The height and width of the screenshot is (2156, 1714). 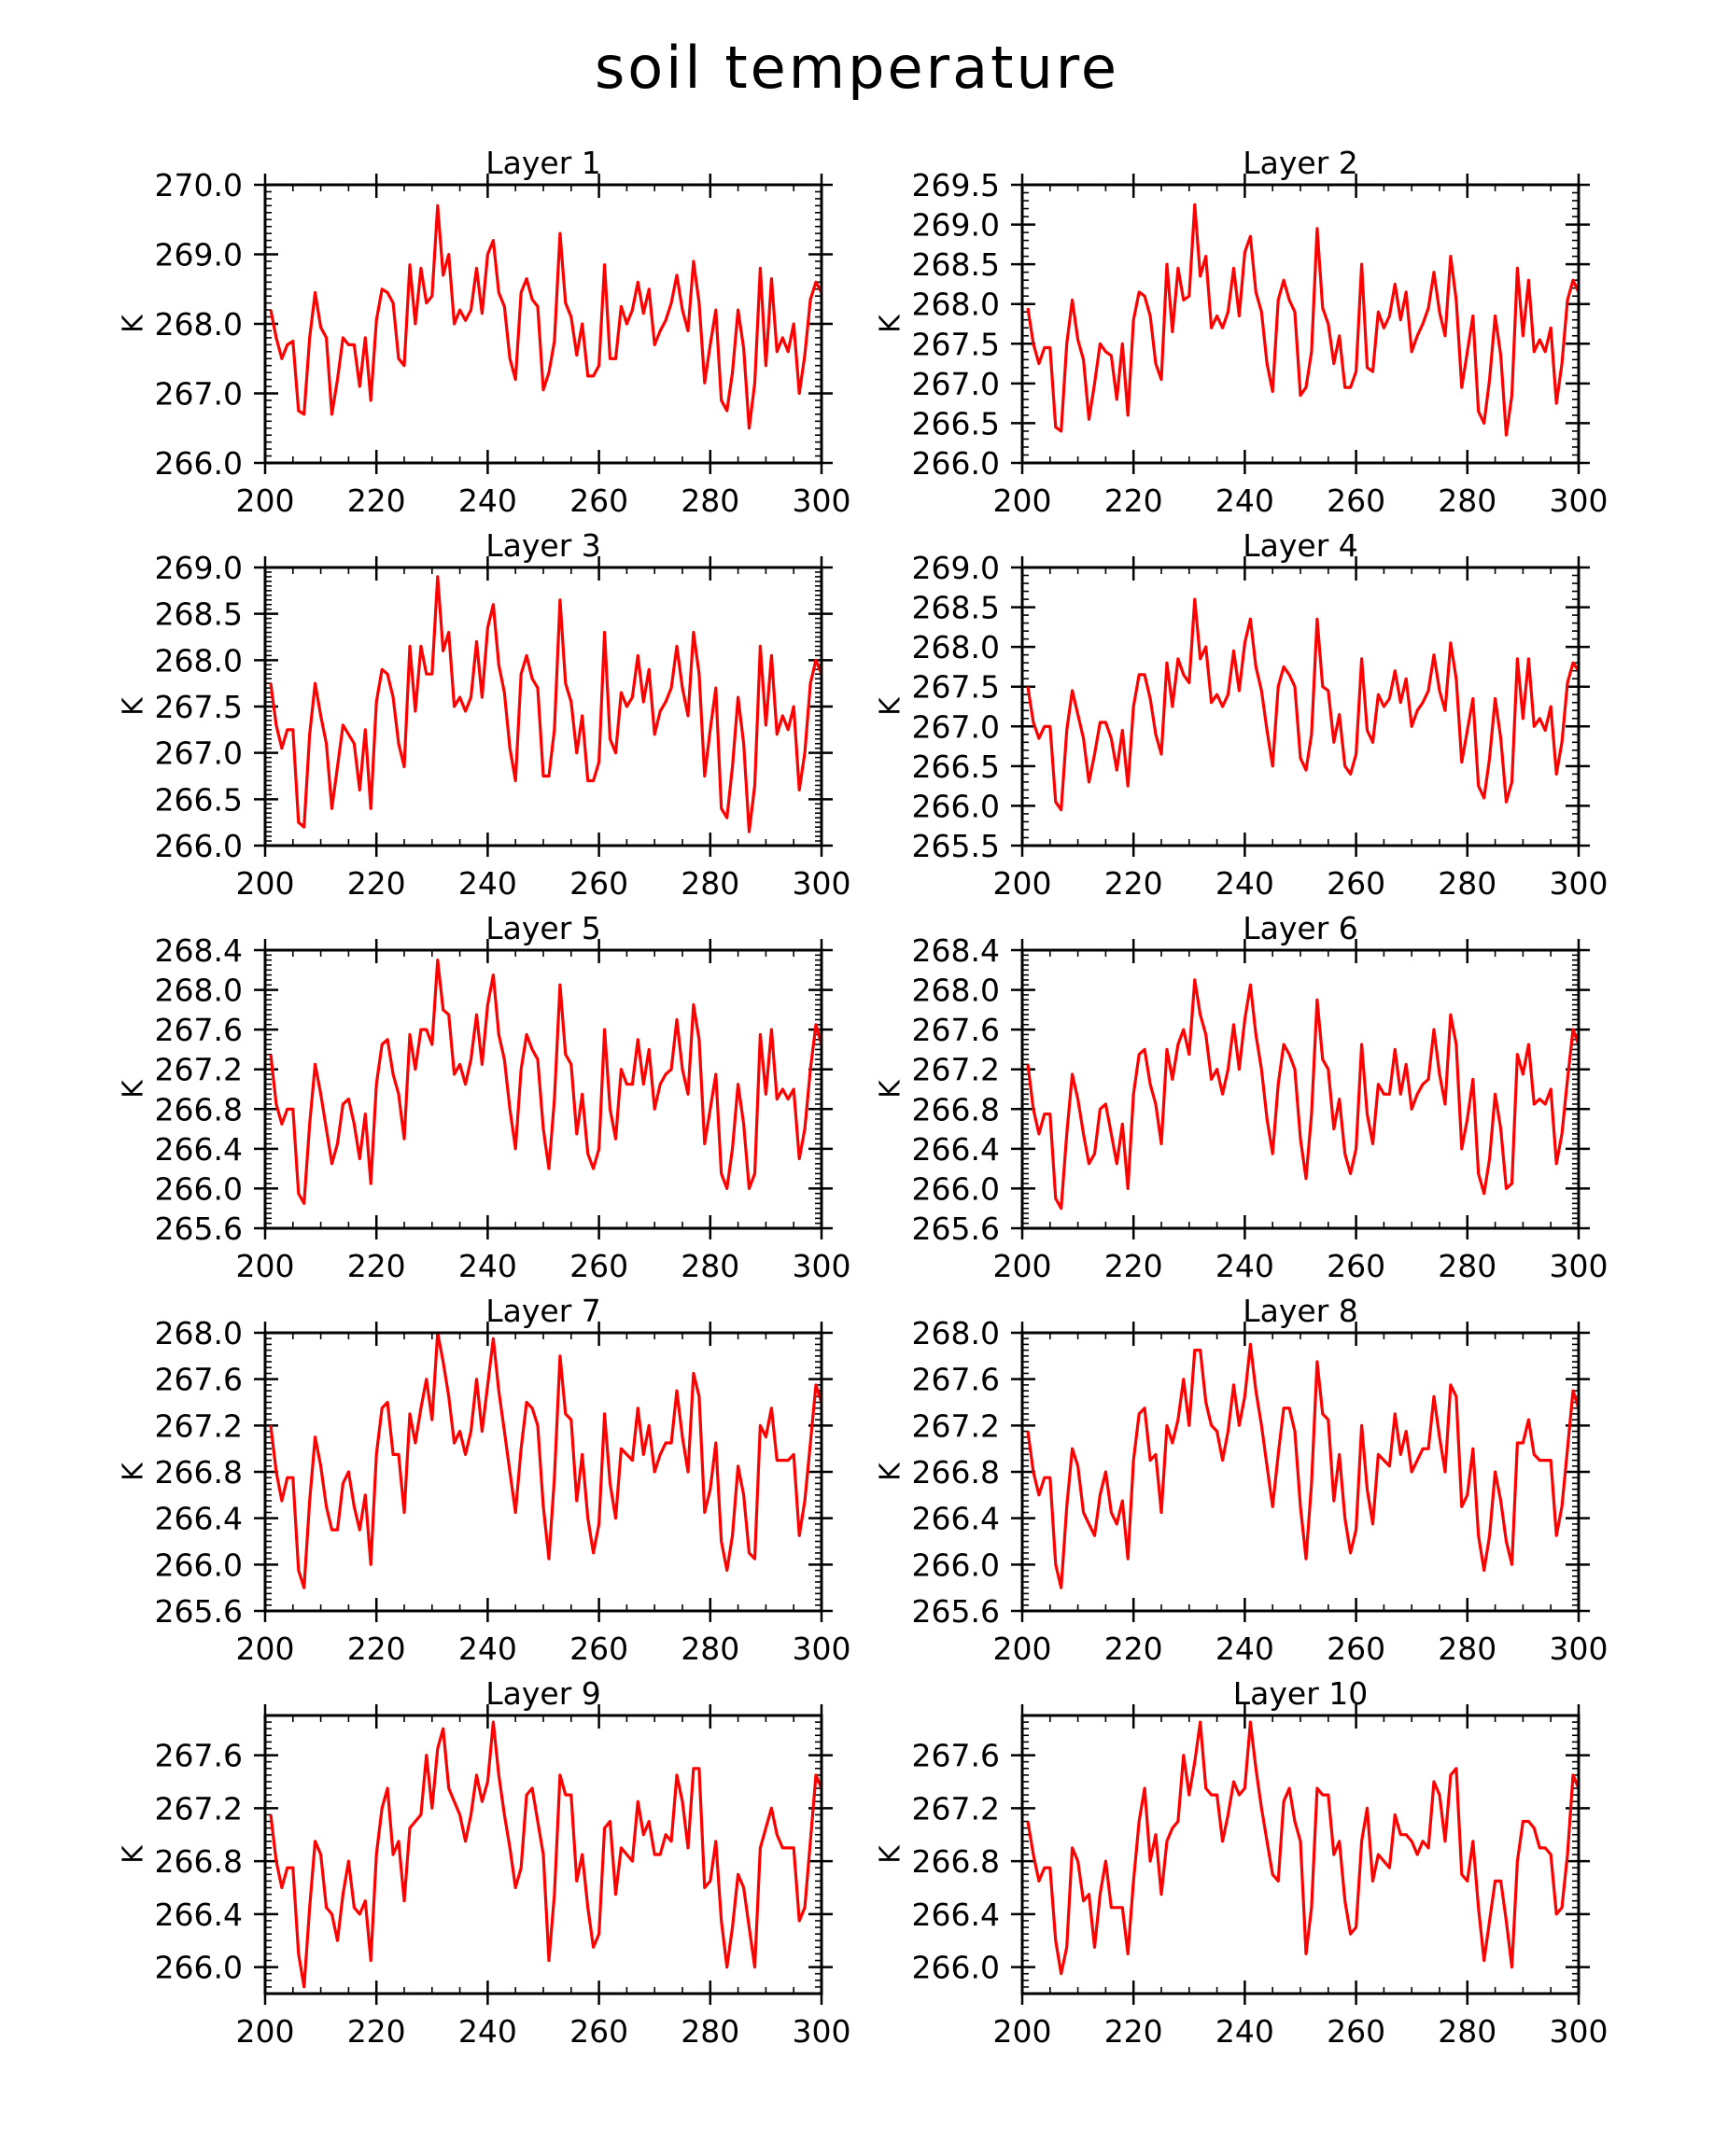 I want to click on y-tick-label: 265.5, so click(x=956, y=846).